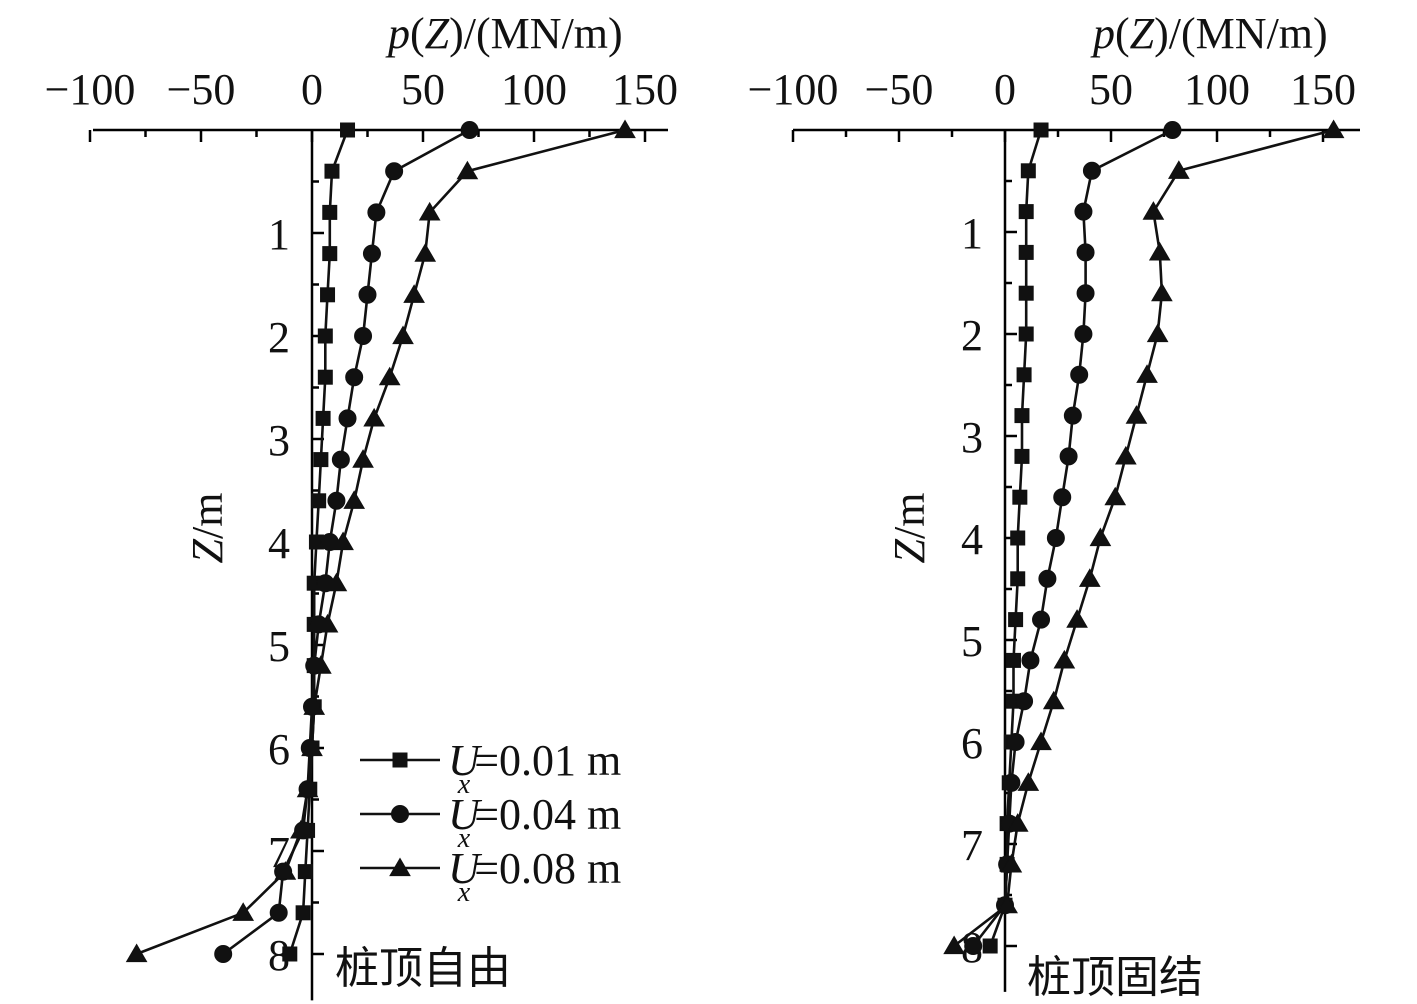  What do you see at coordinates (1122, 33) in the screenshot?
I see `x-axis-title-part: (` at bounding box center [1122, 33].